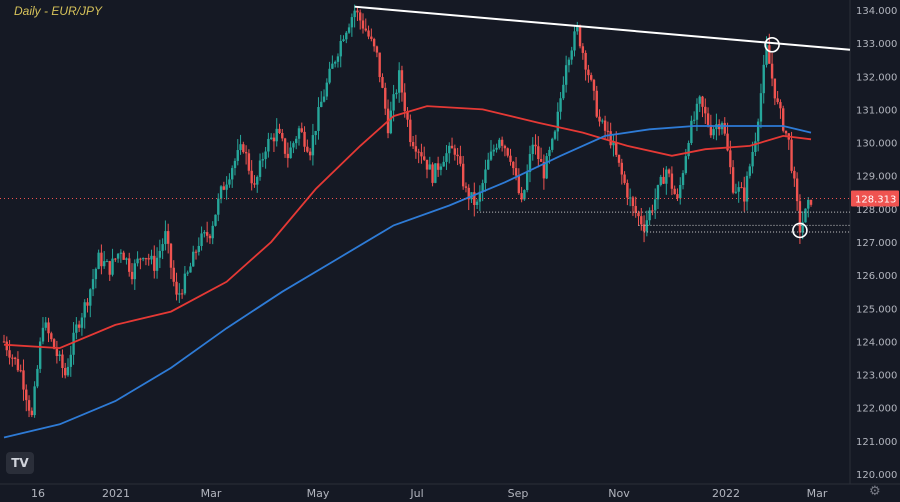 The width and height of the screenshot is (900, 502). Describe the element at coordinates (318, 493) in the screenshot. I see `x-tick-label: May` at that location.